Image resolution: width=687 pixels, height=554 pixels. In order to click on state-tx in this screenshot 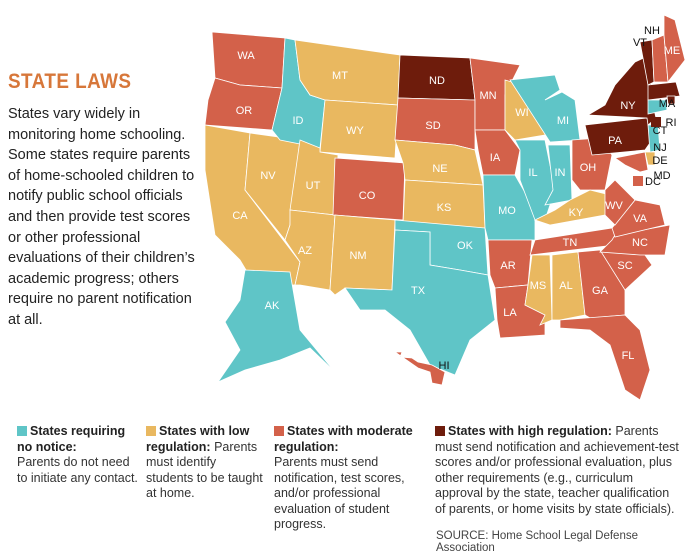, I will do `click(420, 302)`.